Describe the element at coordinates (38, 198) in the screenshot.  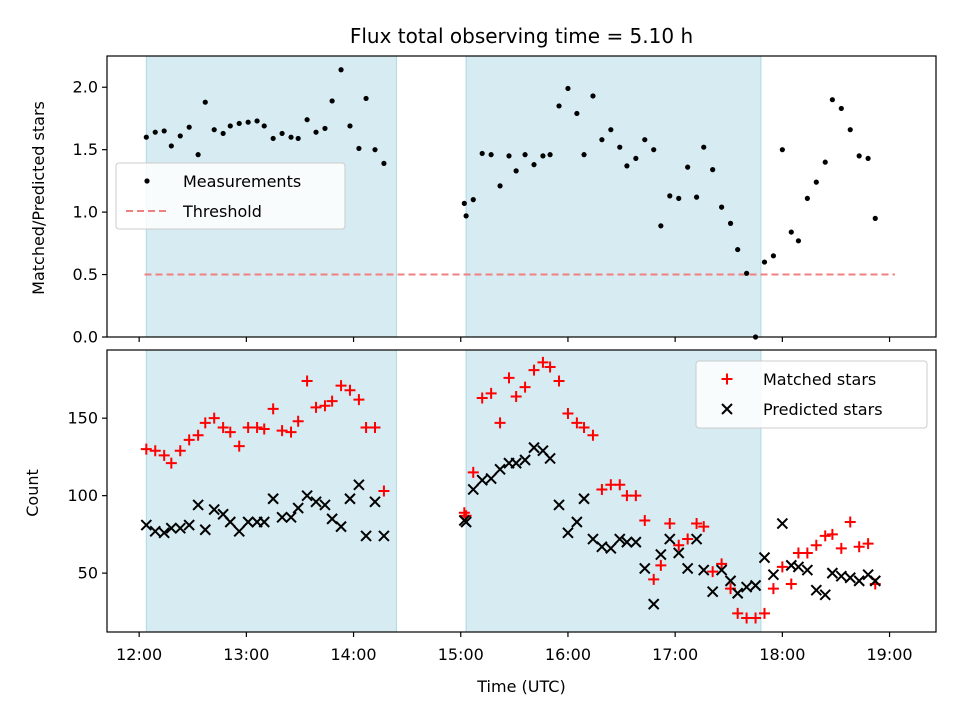
I see `top-y-axis-label: Matched/Predicted stars` at that location.